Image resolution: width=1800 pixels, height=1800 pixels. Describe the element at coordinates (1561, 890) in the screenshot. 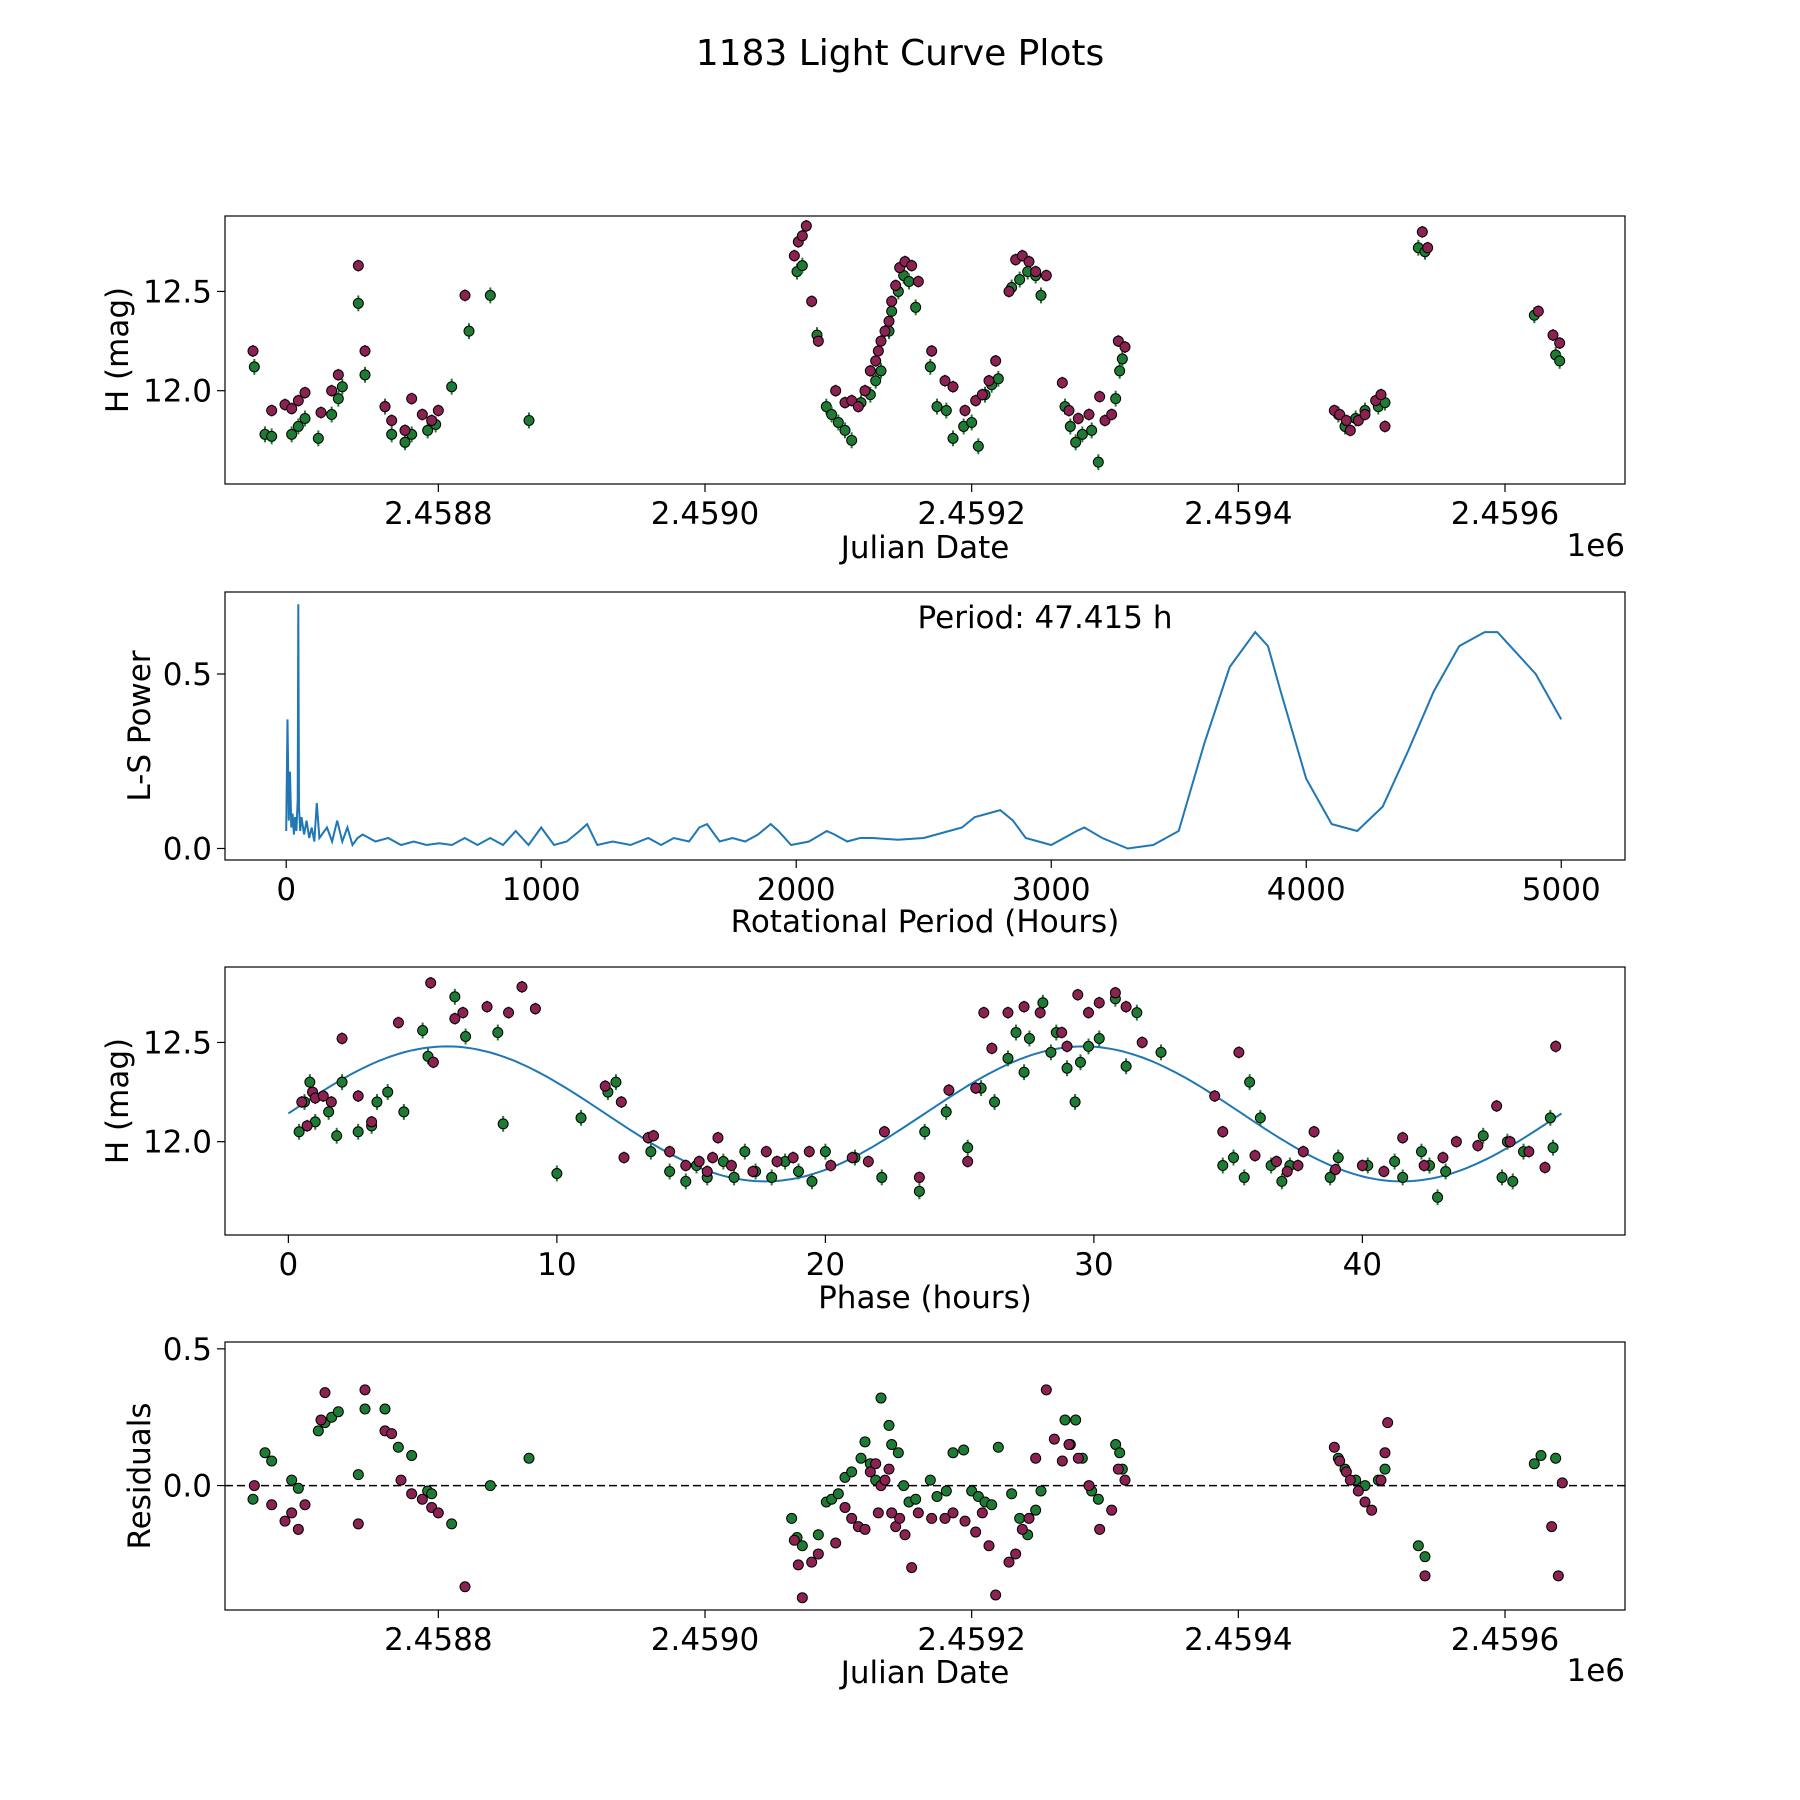

I see `periodogram-xtick-label: 5000` at that location.